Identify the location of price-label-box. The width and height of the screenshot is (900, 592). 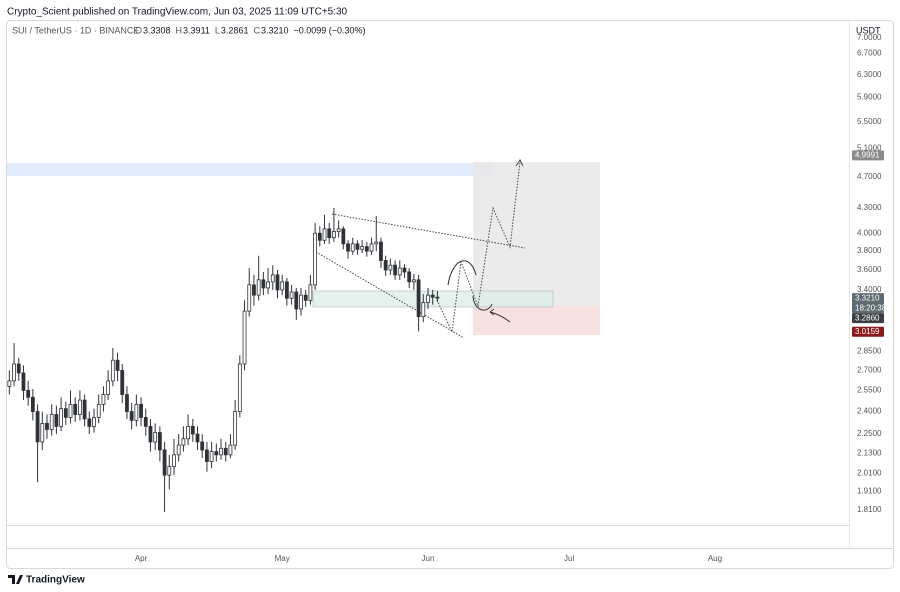
(868, 303).